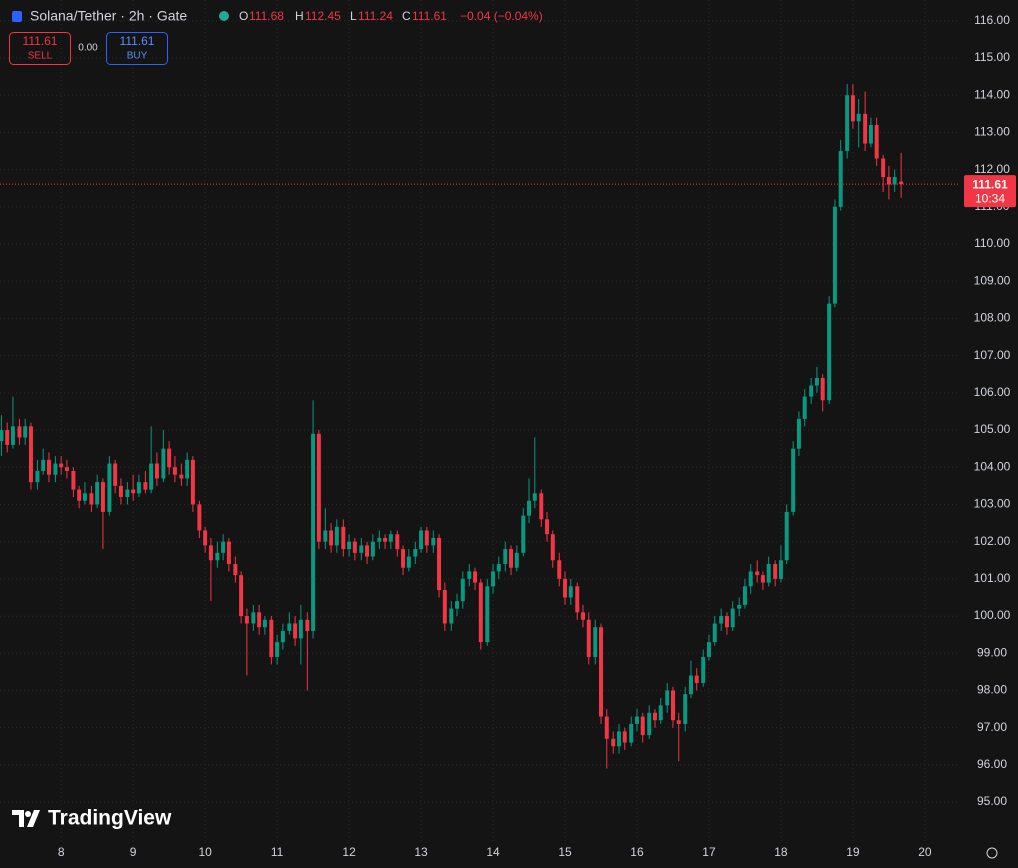 Image resolution: width=1018 pixels, height=868 pixels. Describe the element at coordinates (108, 16) in the screenshot. I see `symbol: Solana/Tether · 2h · Gate` at that location.